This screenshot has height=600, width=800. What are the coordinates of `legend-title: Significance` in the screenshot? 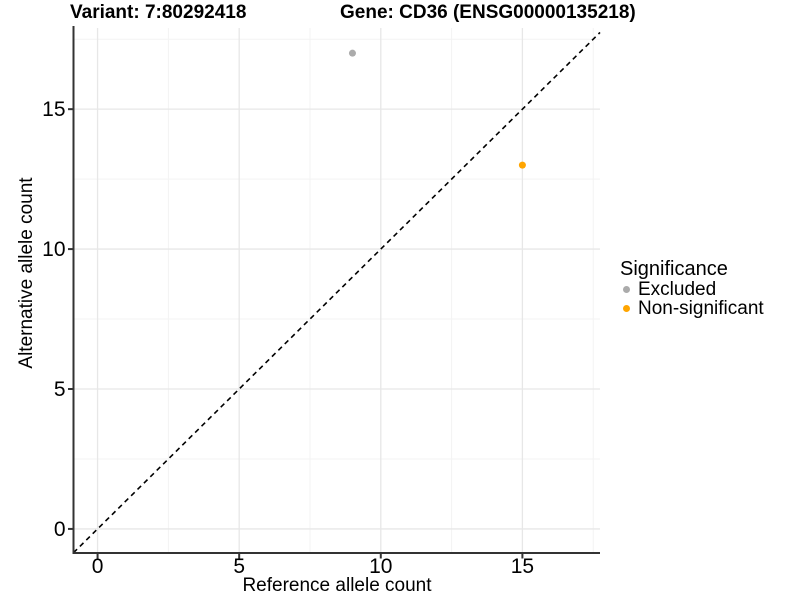 It's located at (674, 269).